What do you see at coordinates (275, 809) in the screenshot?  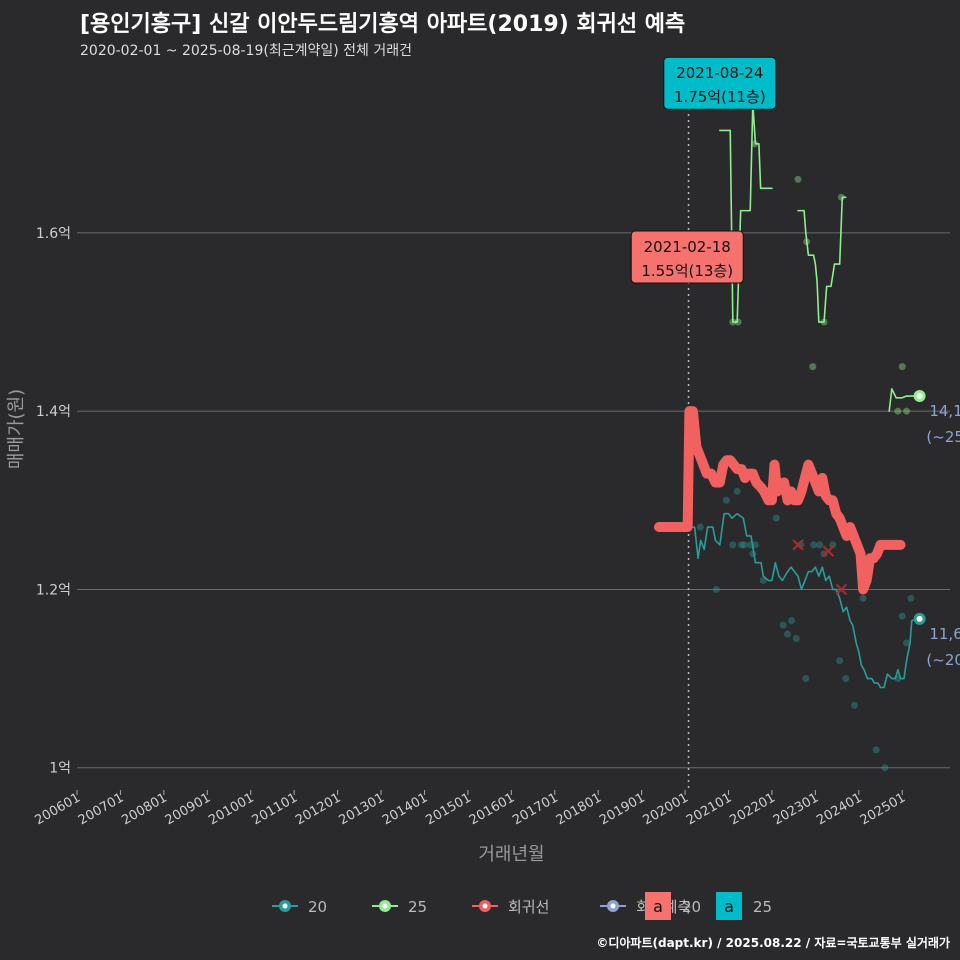 I see `x-tick-label: 201101` at bounding box center [275, 809].